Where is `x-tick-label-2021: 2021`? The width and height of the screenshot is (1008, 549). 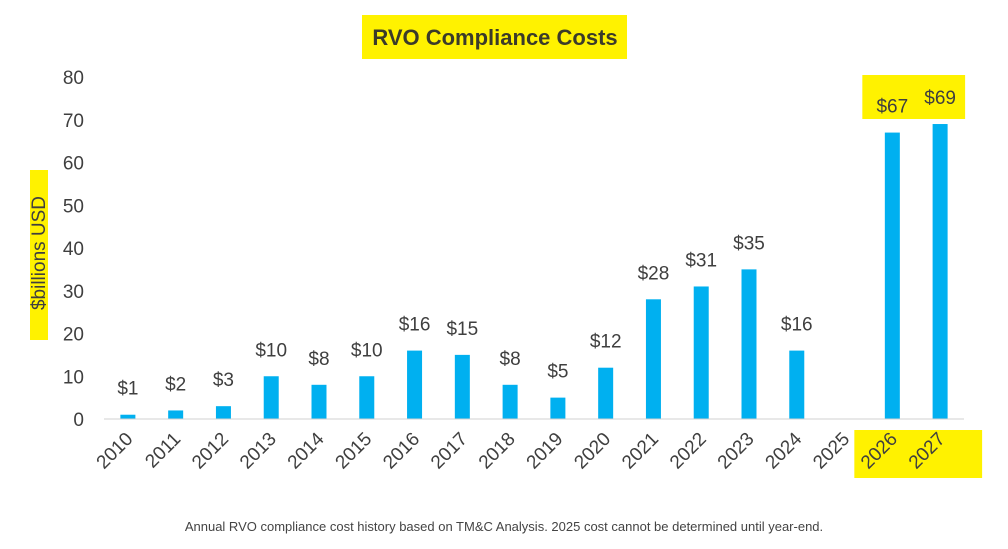
x-tick-label-2021: 2021 is located at coordinates (640, 451).